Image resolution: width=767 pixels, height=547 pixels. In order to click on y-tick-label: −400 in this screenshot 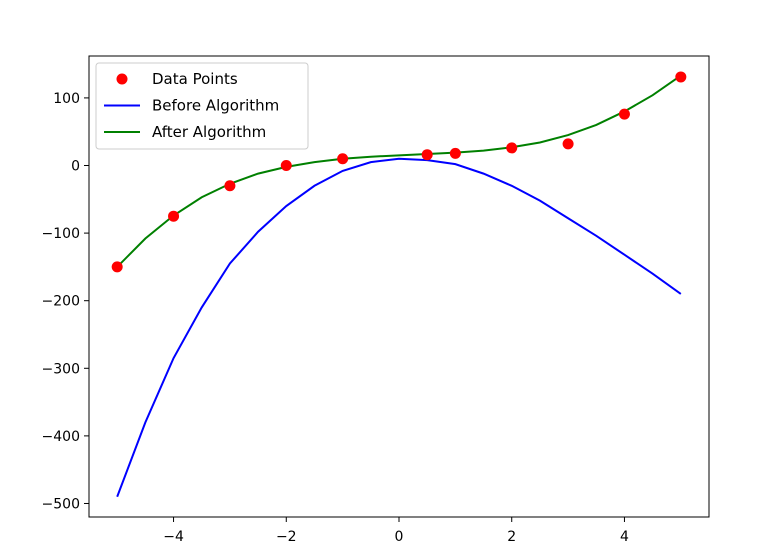, I will do `click(61, 437)`.